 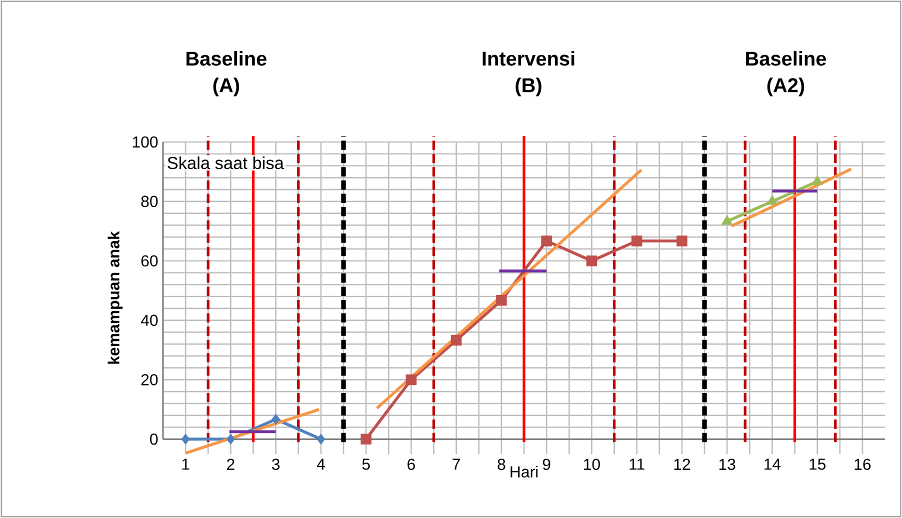 I want to click on x-tick-label: 4, so click(x=320, y=464).